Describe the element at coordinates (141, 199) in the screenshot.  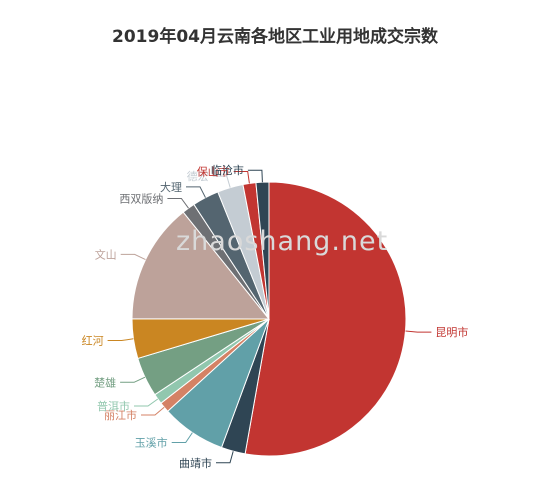
I see `slice-label-8: 西双版纳` at that location.